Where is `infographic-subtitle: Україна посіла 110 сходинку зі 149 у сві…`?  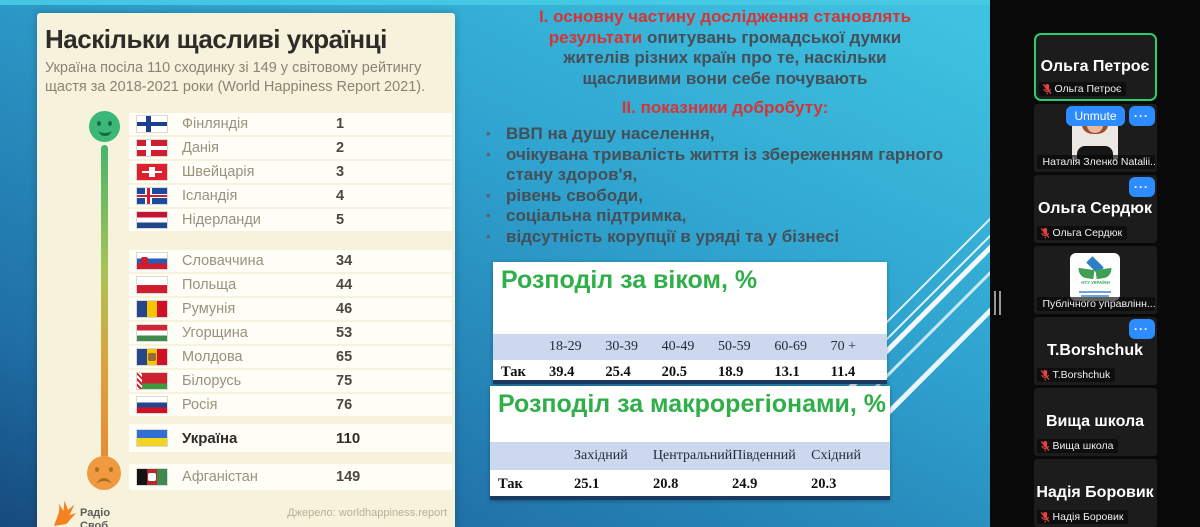
infographic-subtitle: Україна посіла 110 сходинку зі 149 у сві… is located at coordinates (235, 77).